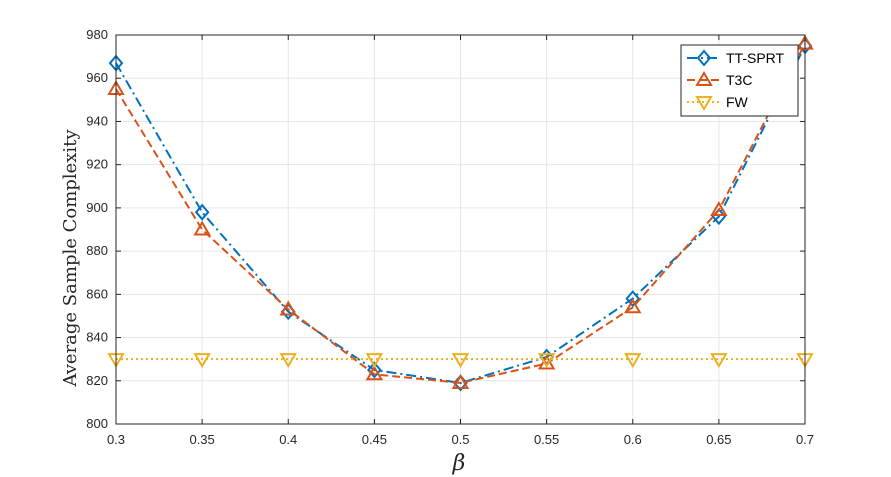  I want to click on y-tick-label: 800, so click(97, 423).